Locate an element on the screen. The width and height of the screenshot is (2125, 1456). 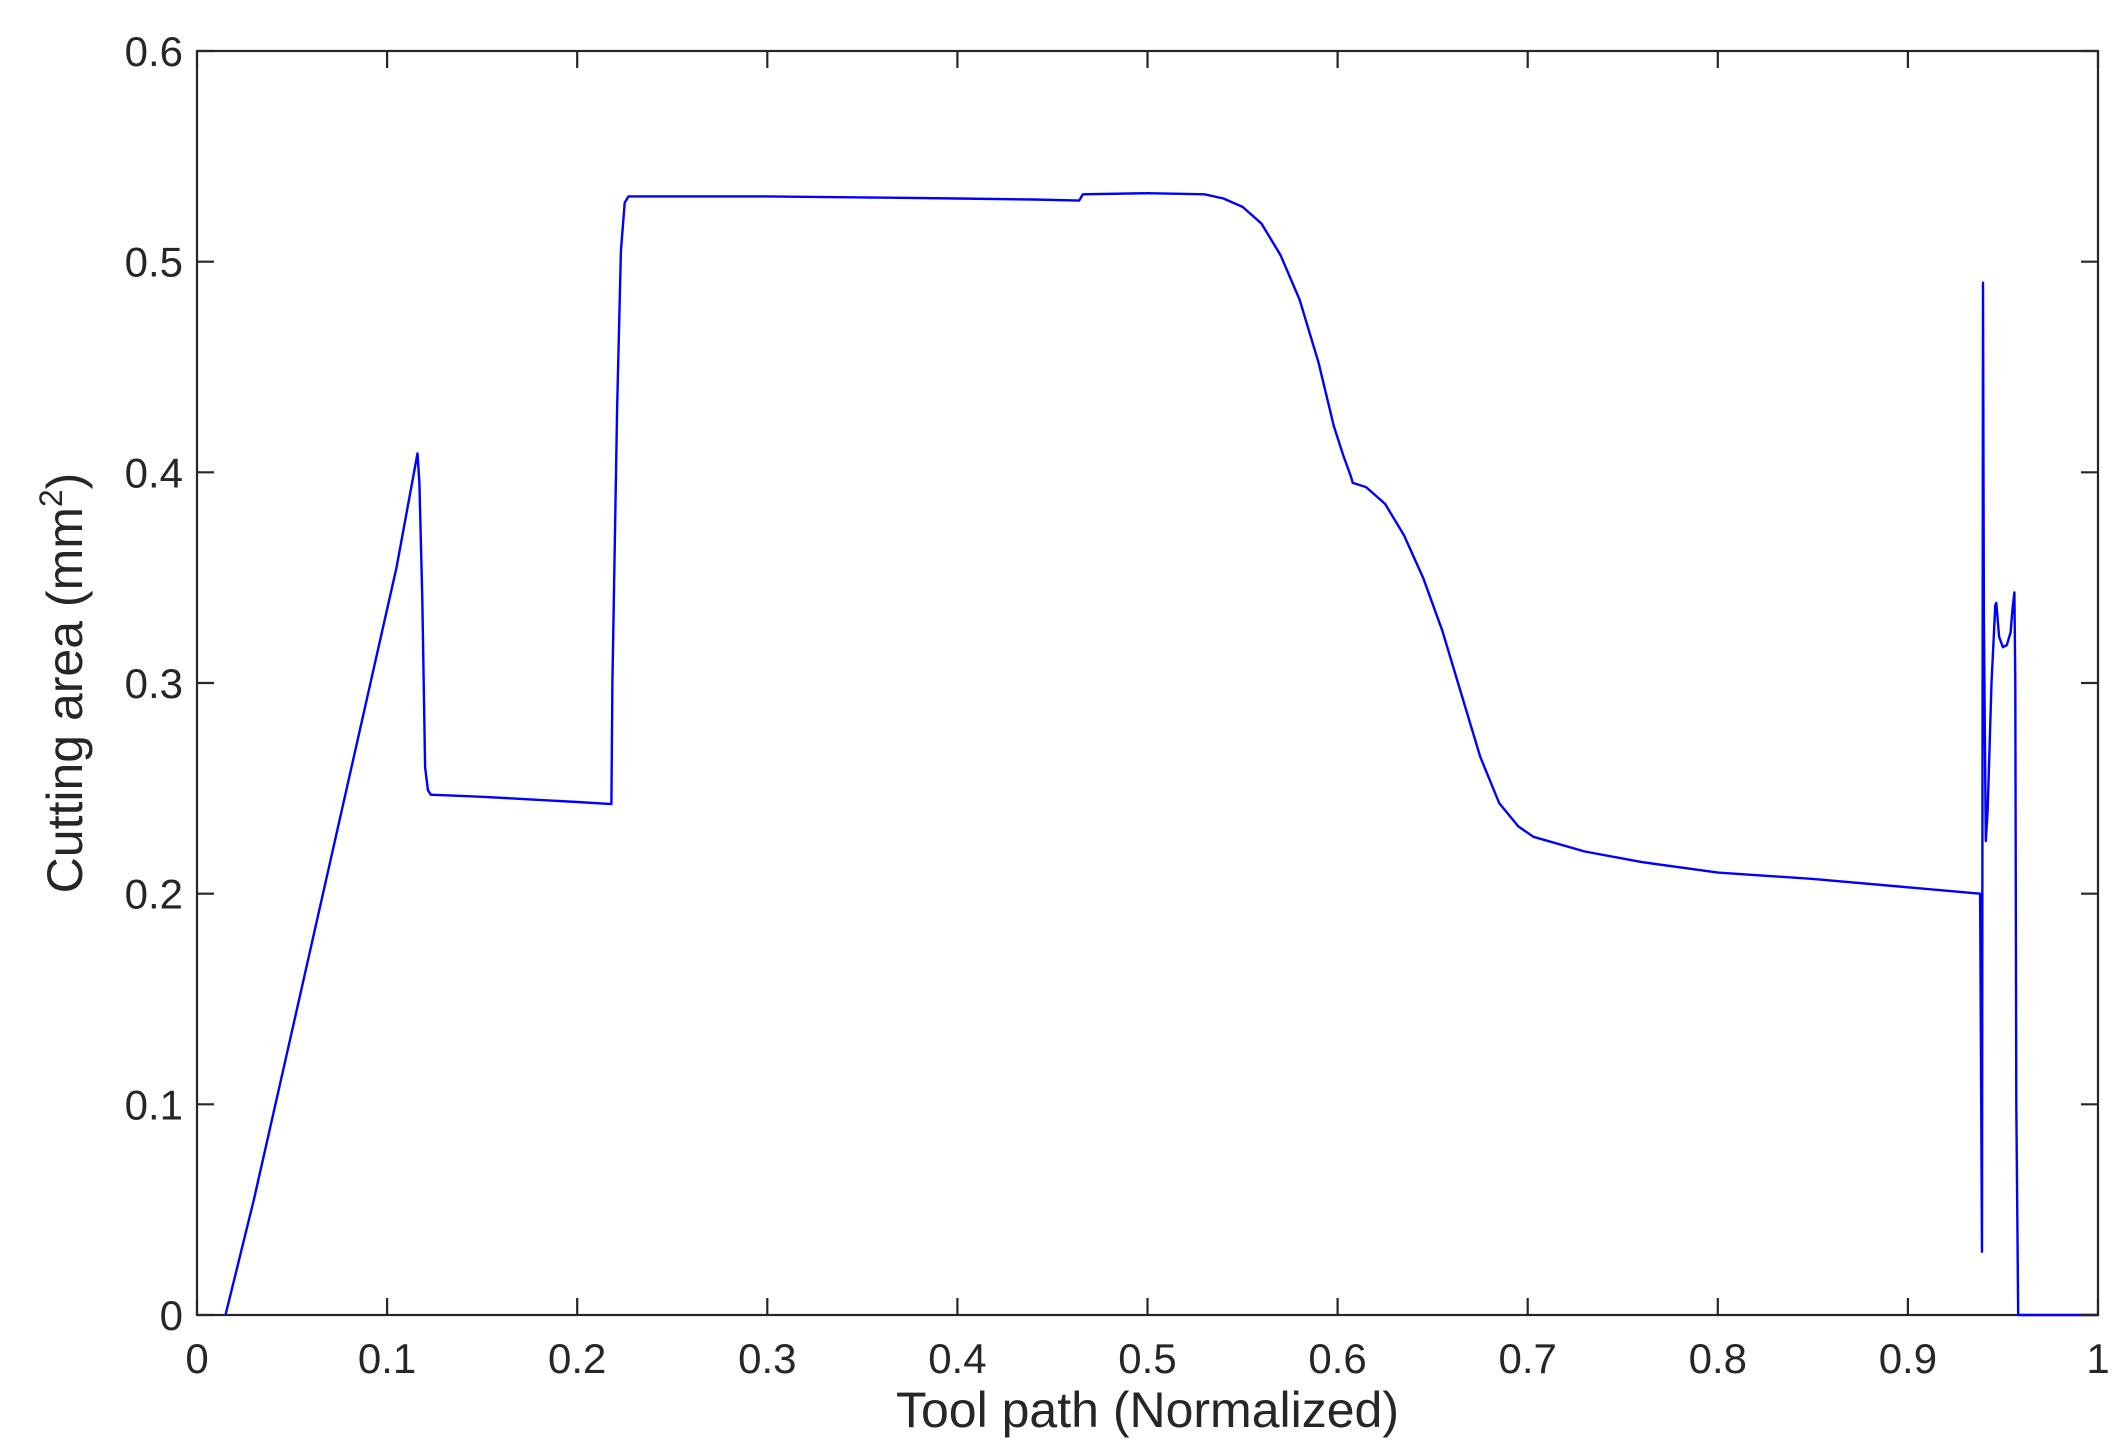
x-tick-label: 0.3 is located at coordinates (767, 1358).